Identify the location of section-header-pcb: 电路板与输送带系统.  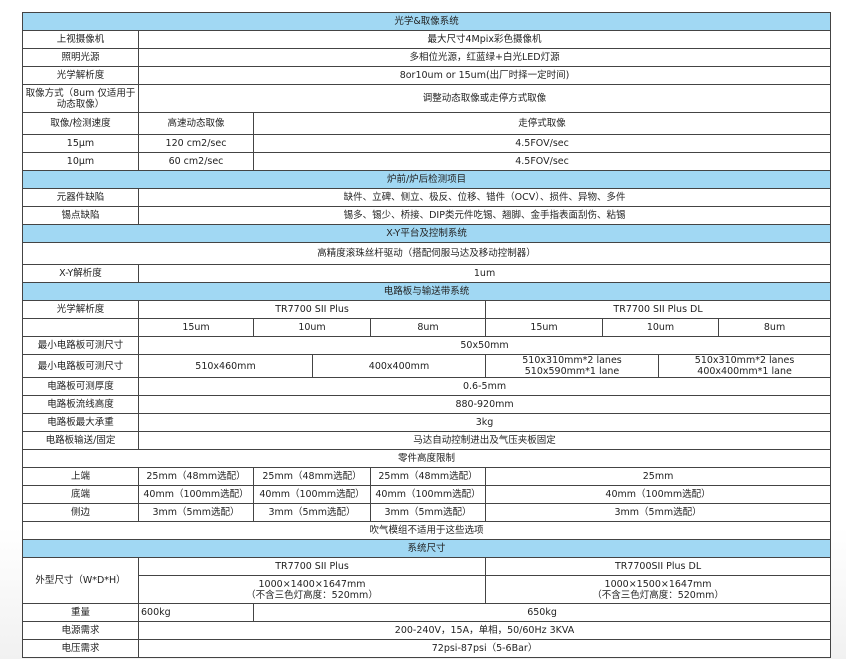
(426, 291).